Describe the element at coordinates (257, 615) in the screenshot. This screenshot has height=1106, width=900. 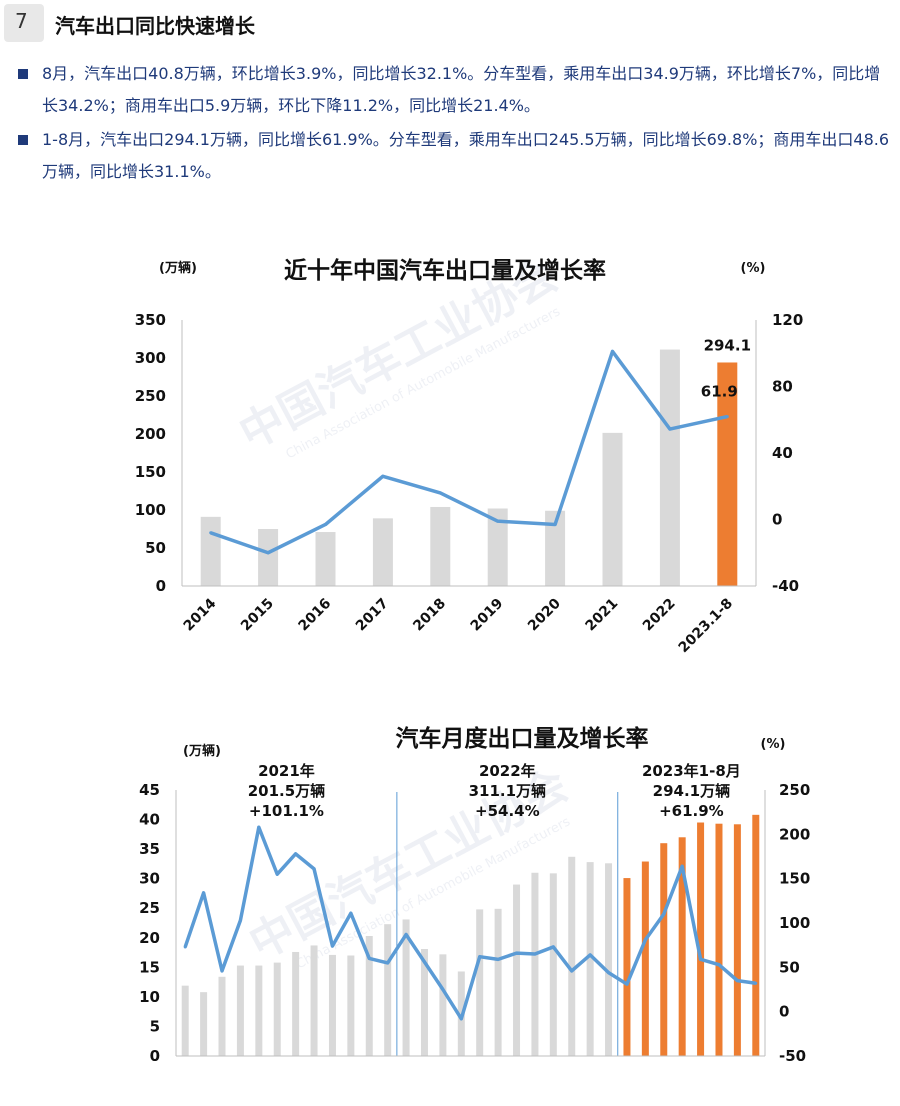
I see `x-tick-label: 2015` at that location.